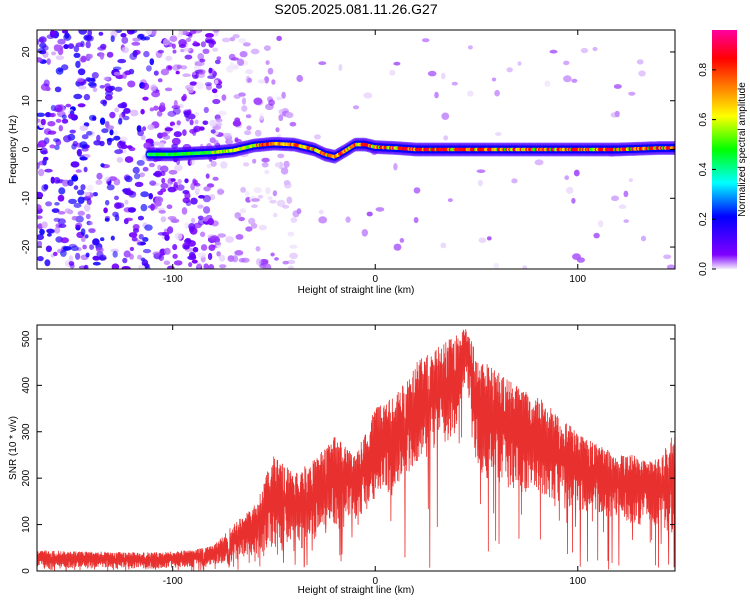 This screenshot has width=750, height=600. I want to click on spectrogram-ylabel: Frequency (Hz), so click(13, 149).